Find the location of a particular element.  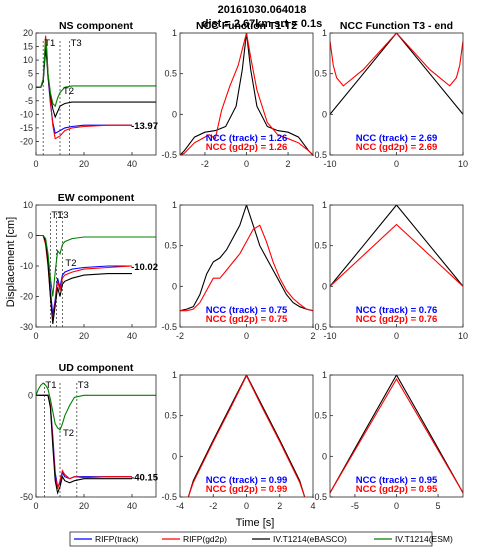

y-tick-label: 15 is located at coordinates (28, 47).